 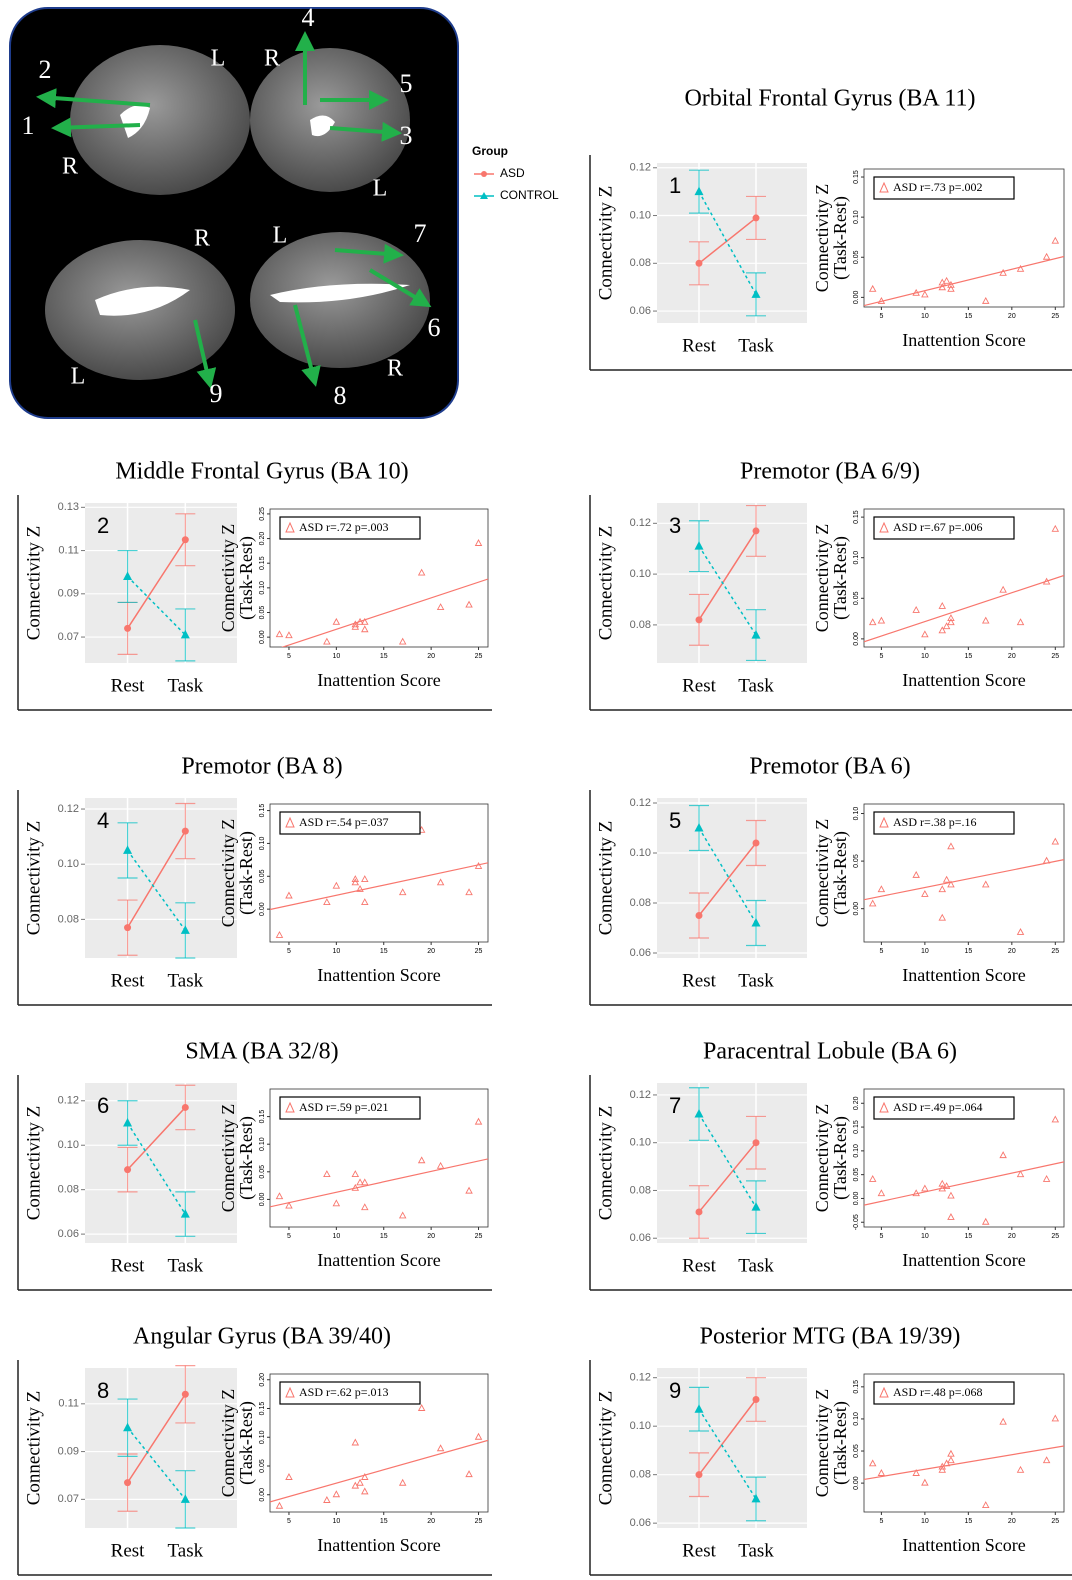 What do you see at coordinates (675, 185) in the screenshot?
I see `panel-number: 1` at bounding box center [675, 185].